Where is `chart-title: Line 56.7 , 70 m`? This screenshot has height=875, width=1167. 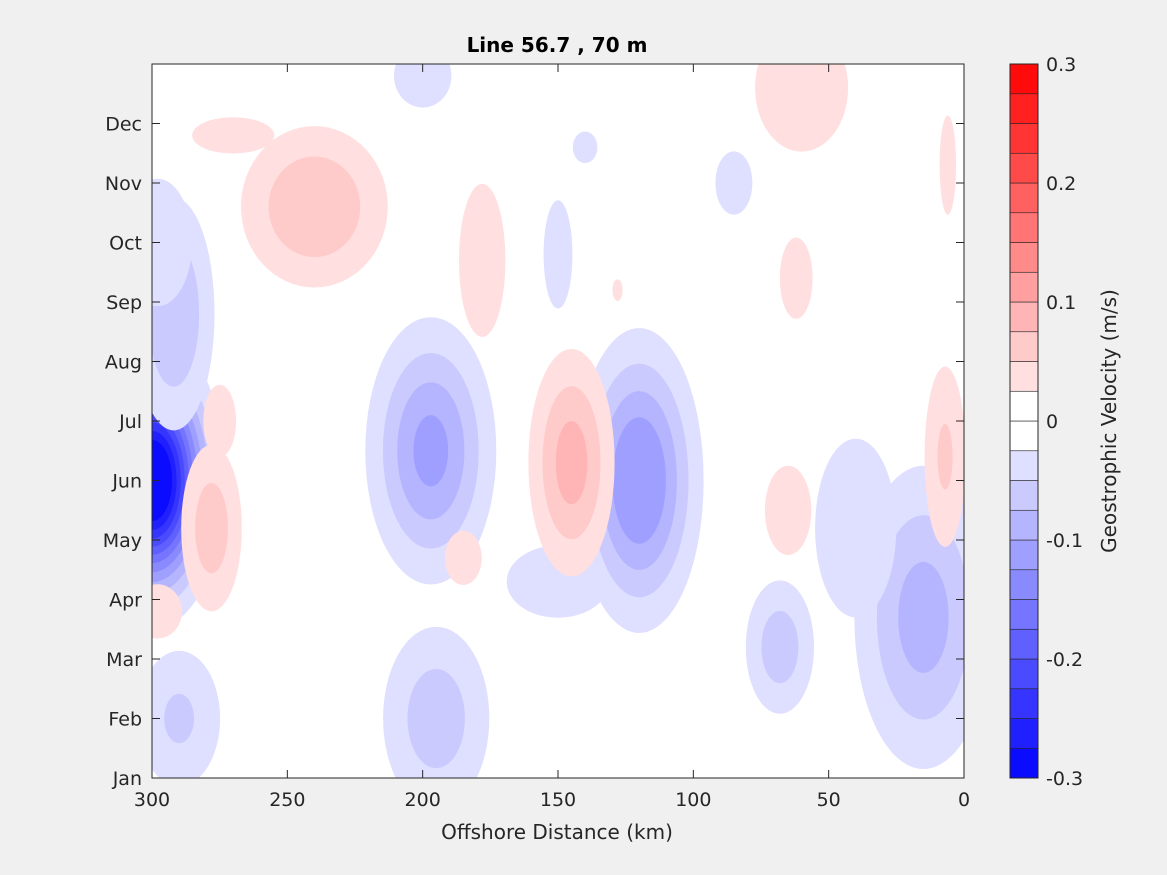 chart-title: Line 56.7 , 70 m is located at coordinates (557, 45).